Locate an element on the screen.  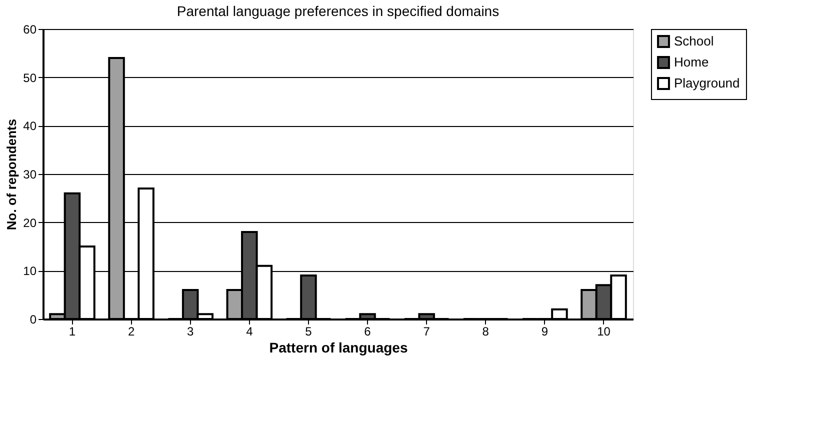
x-axis-title: Pattern of languages is located at coordinates (338, 348).